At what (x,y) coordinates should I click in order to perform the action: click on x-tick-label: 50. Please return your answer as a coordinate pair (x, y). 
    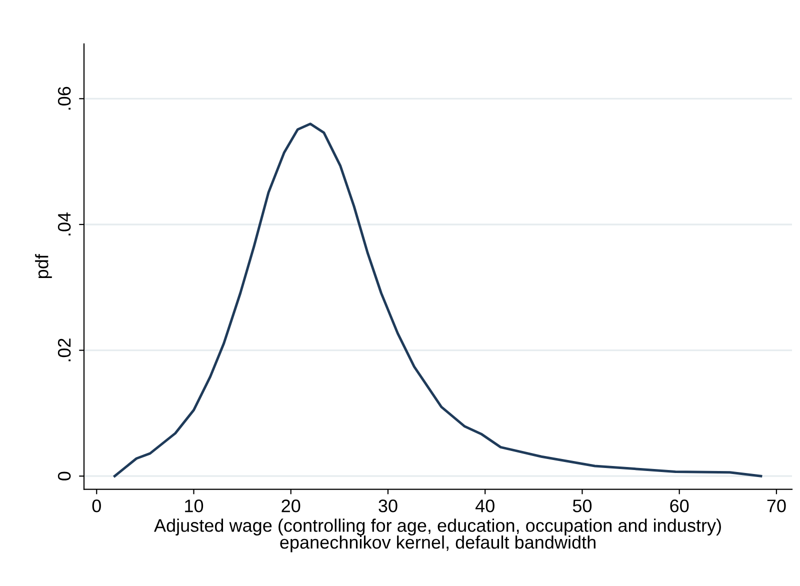
    Looking at the image, I should click on (582, 506).